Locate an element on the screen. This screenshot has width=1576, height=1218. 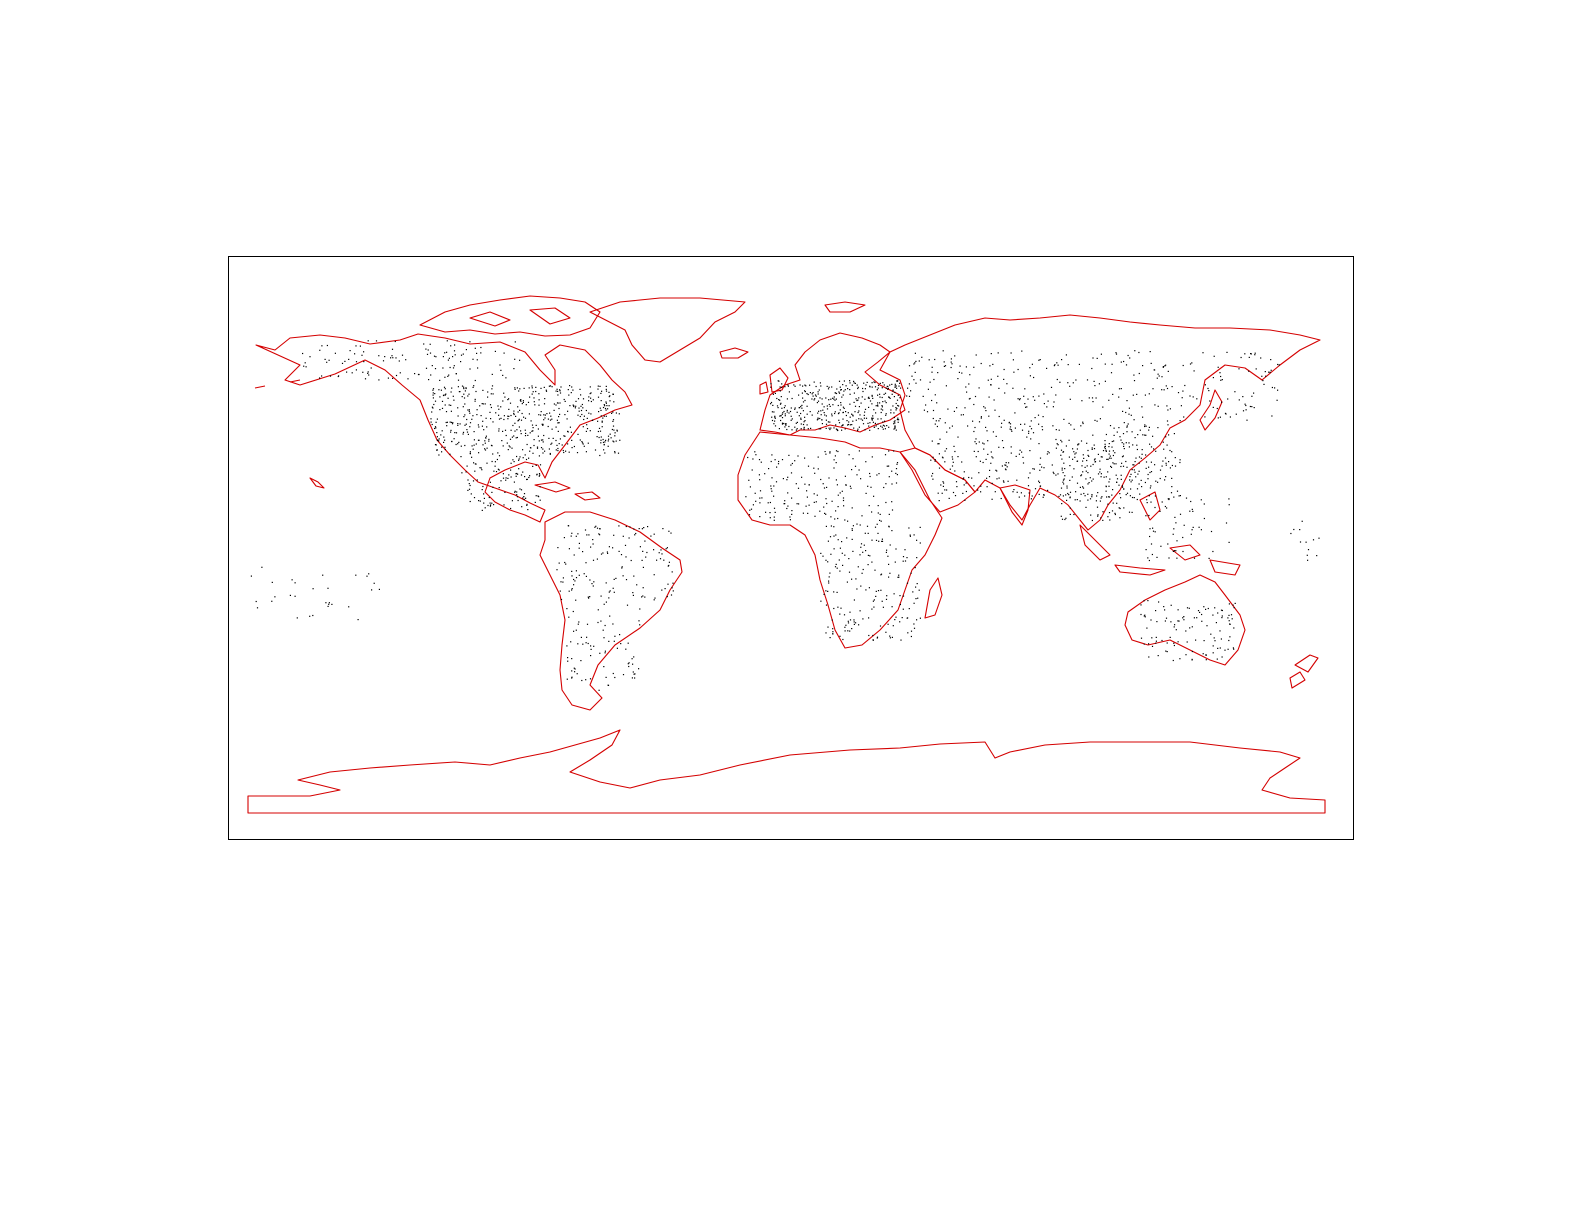
coast-asia is located at coordinates (1100, 422).